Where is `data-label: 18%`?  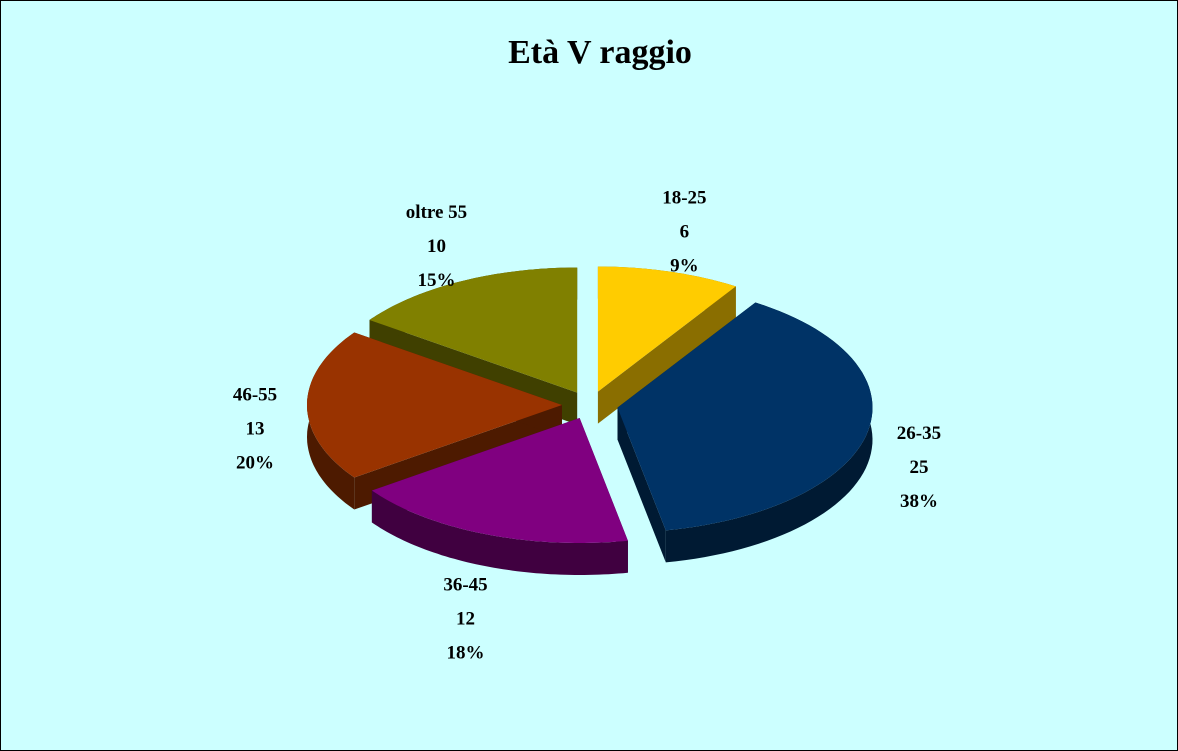 data-label: 18% is located at coordinates (465, 653).